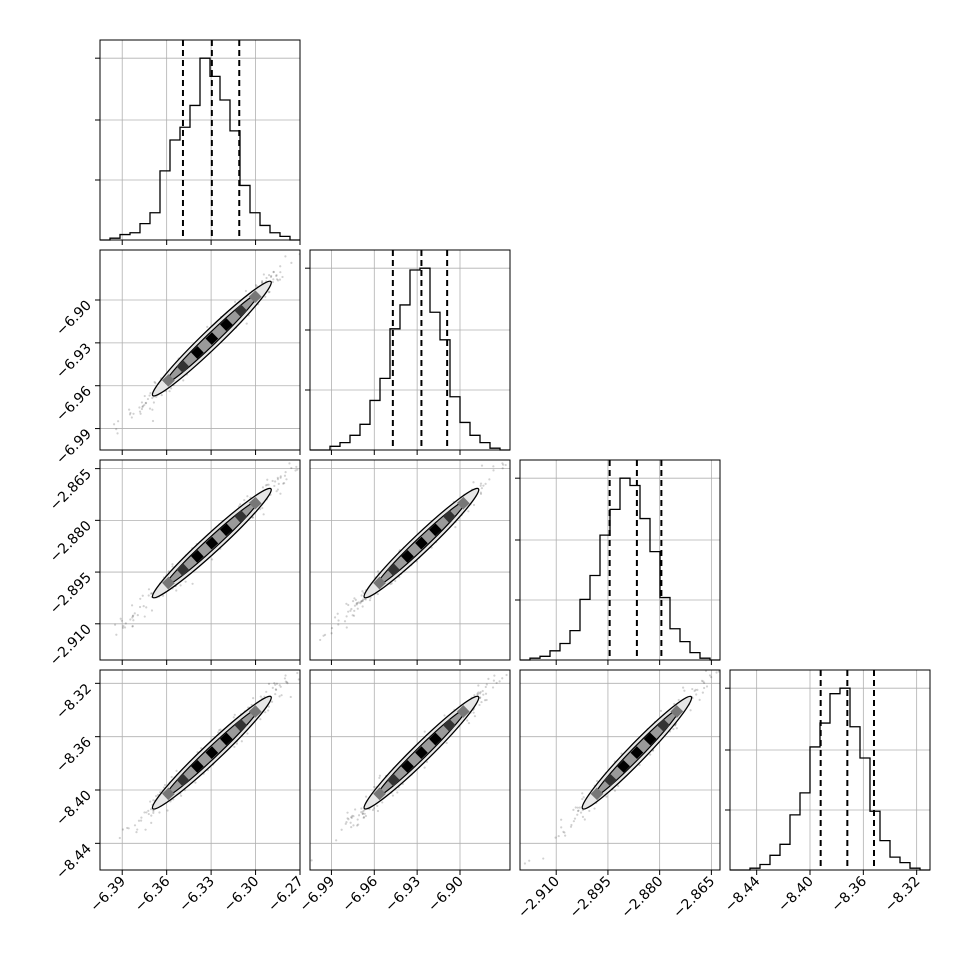 The width and height of the screenshot is (970, 970). What do you see at coordinates (71, 594) in the screenshot?
I see `y-tick-label: −2.895` at bounding box center [71, 594].